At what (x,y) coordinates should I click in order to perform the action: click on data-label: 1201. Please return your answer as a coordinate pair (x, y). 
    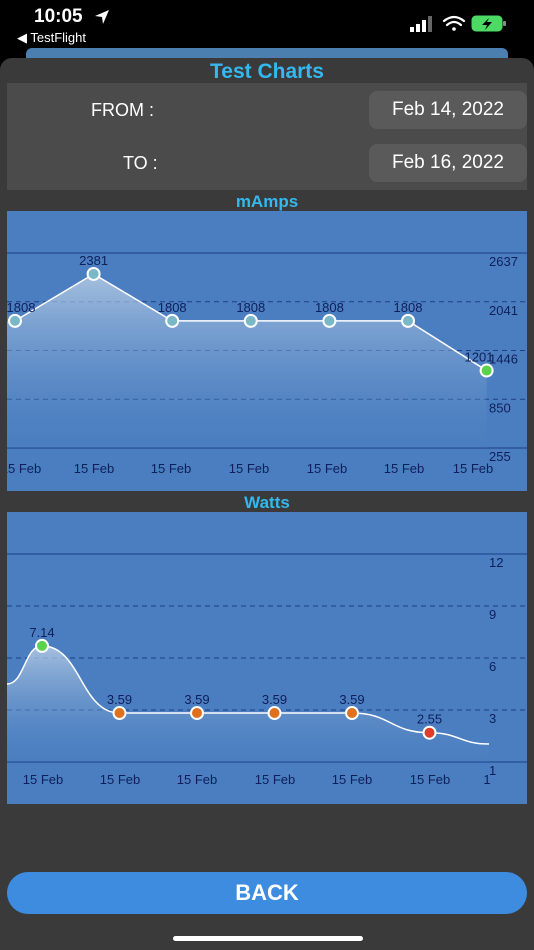
    Looking at the image, I should click on (479, 357).